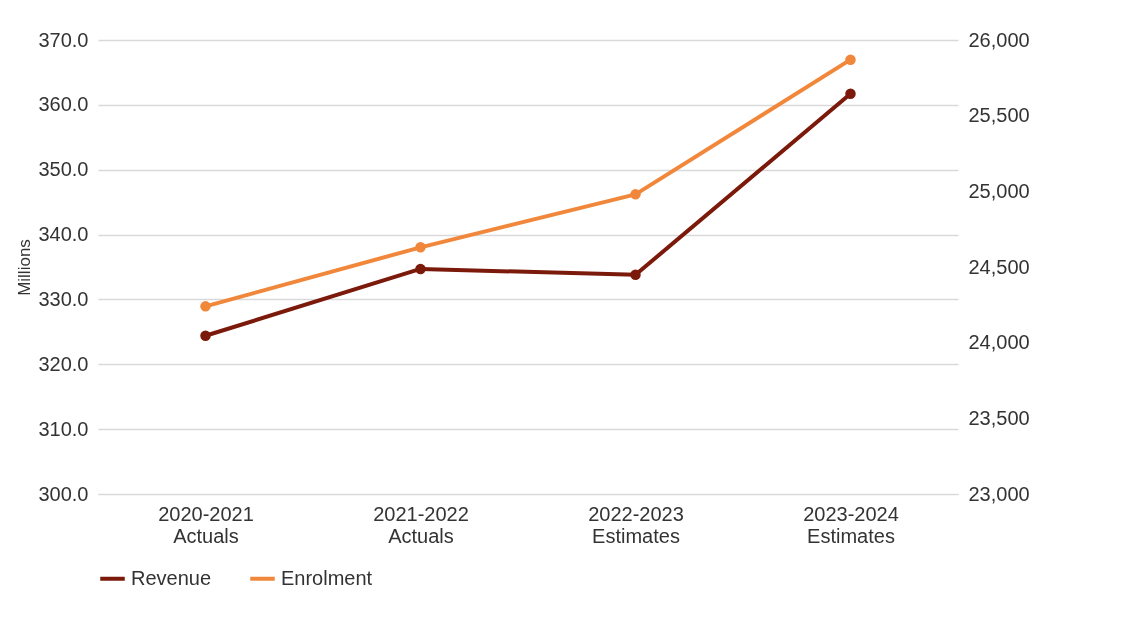 This screenshot has height=639, width=1142. I want to click on x-tick-label: 2023-2024 Estimates, so click(851, 524).